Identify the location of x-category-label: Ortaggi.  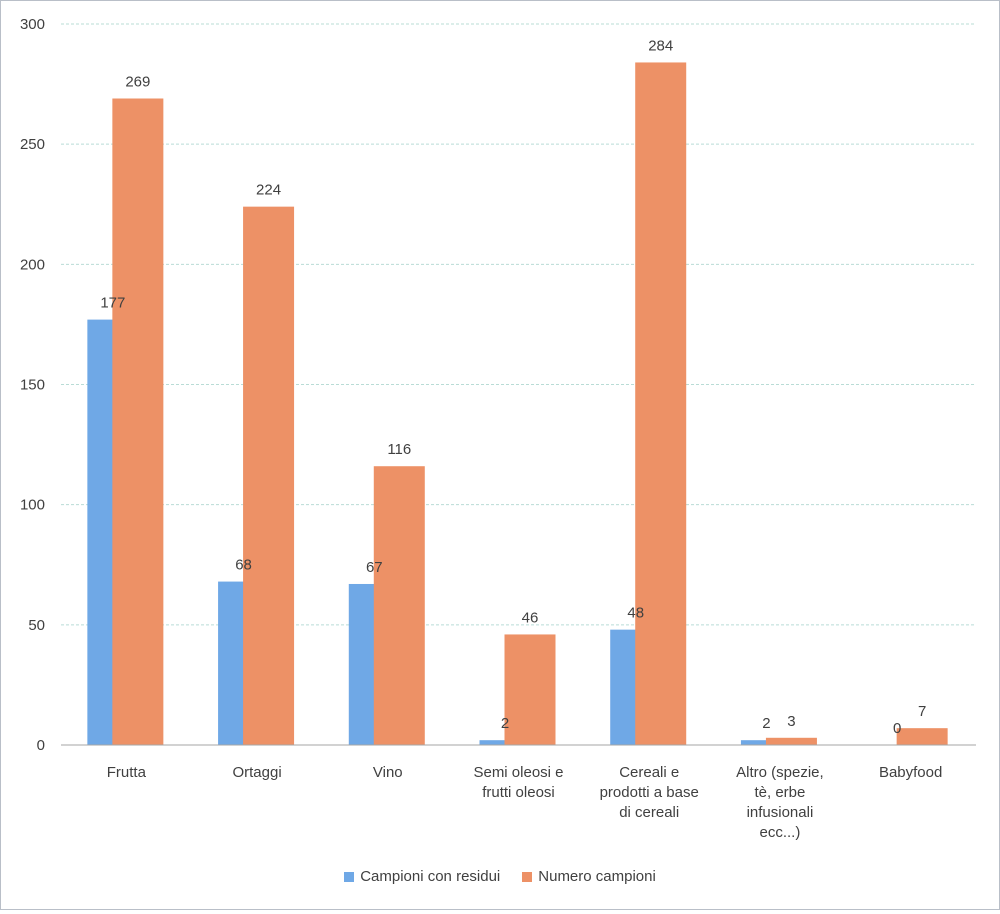
(256, 772).